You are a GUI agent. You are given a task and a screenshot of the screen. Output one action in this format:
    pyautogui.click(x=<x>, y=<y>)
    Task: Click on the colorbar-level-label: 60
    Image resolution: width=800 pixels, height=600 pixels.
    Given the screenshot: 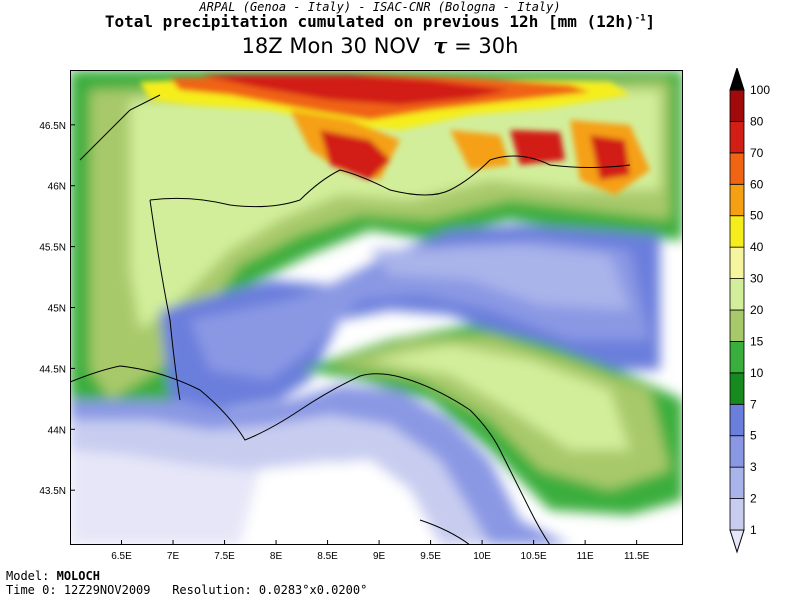 What is the action you would take?
    pyautogui.click(x=757, y=184)
    